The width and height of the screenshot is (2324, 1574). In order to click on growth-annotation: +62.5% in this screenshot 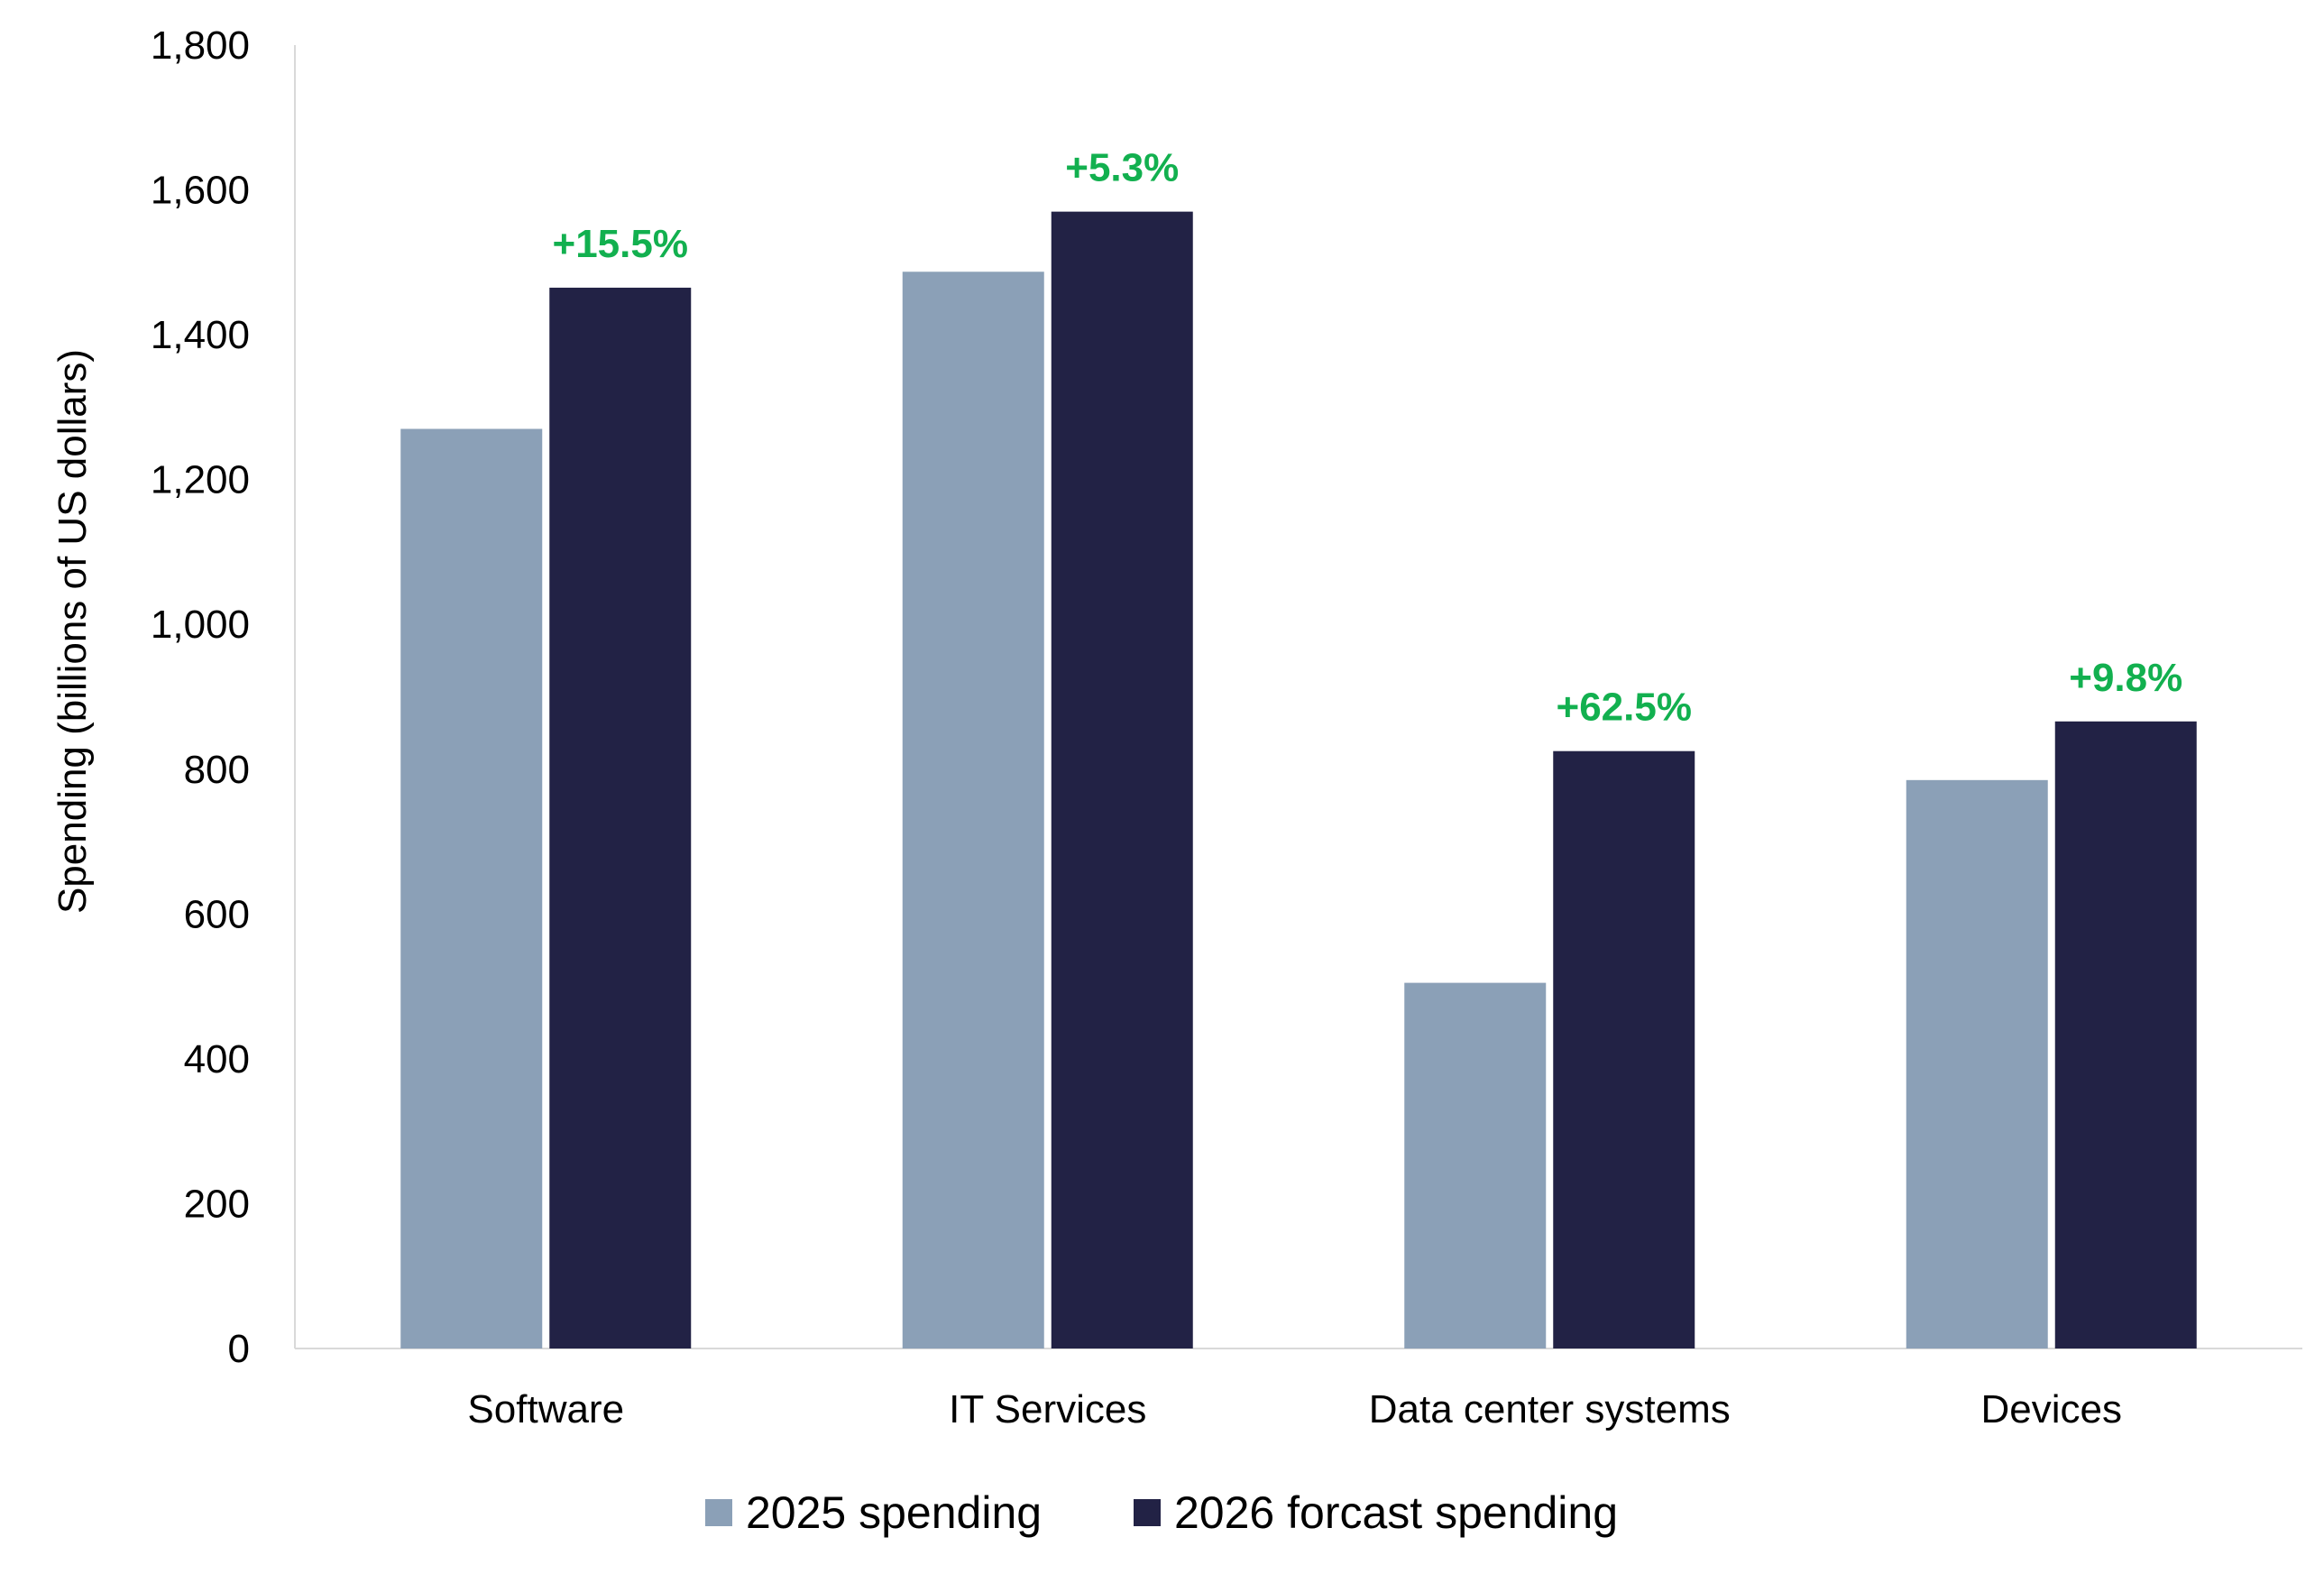, I will do `click(1624, 708)`.